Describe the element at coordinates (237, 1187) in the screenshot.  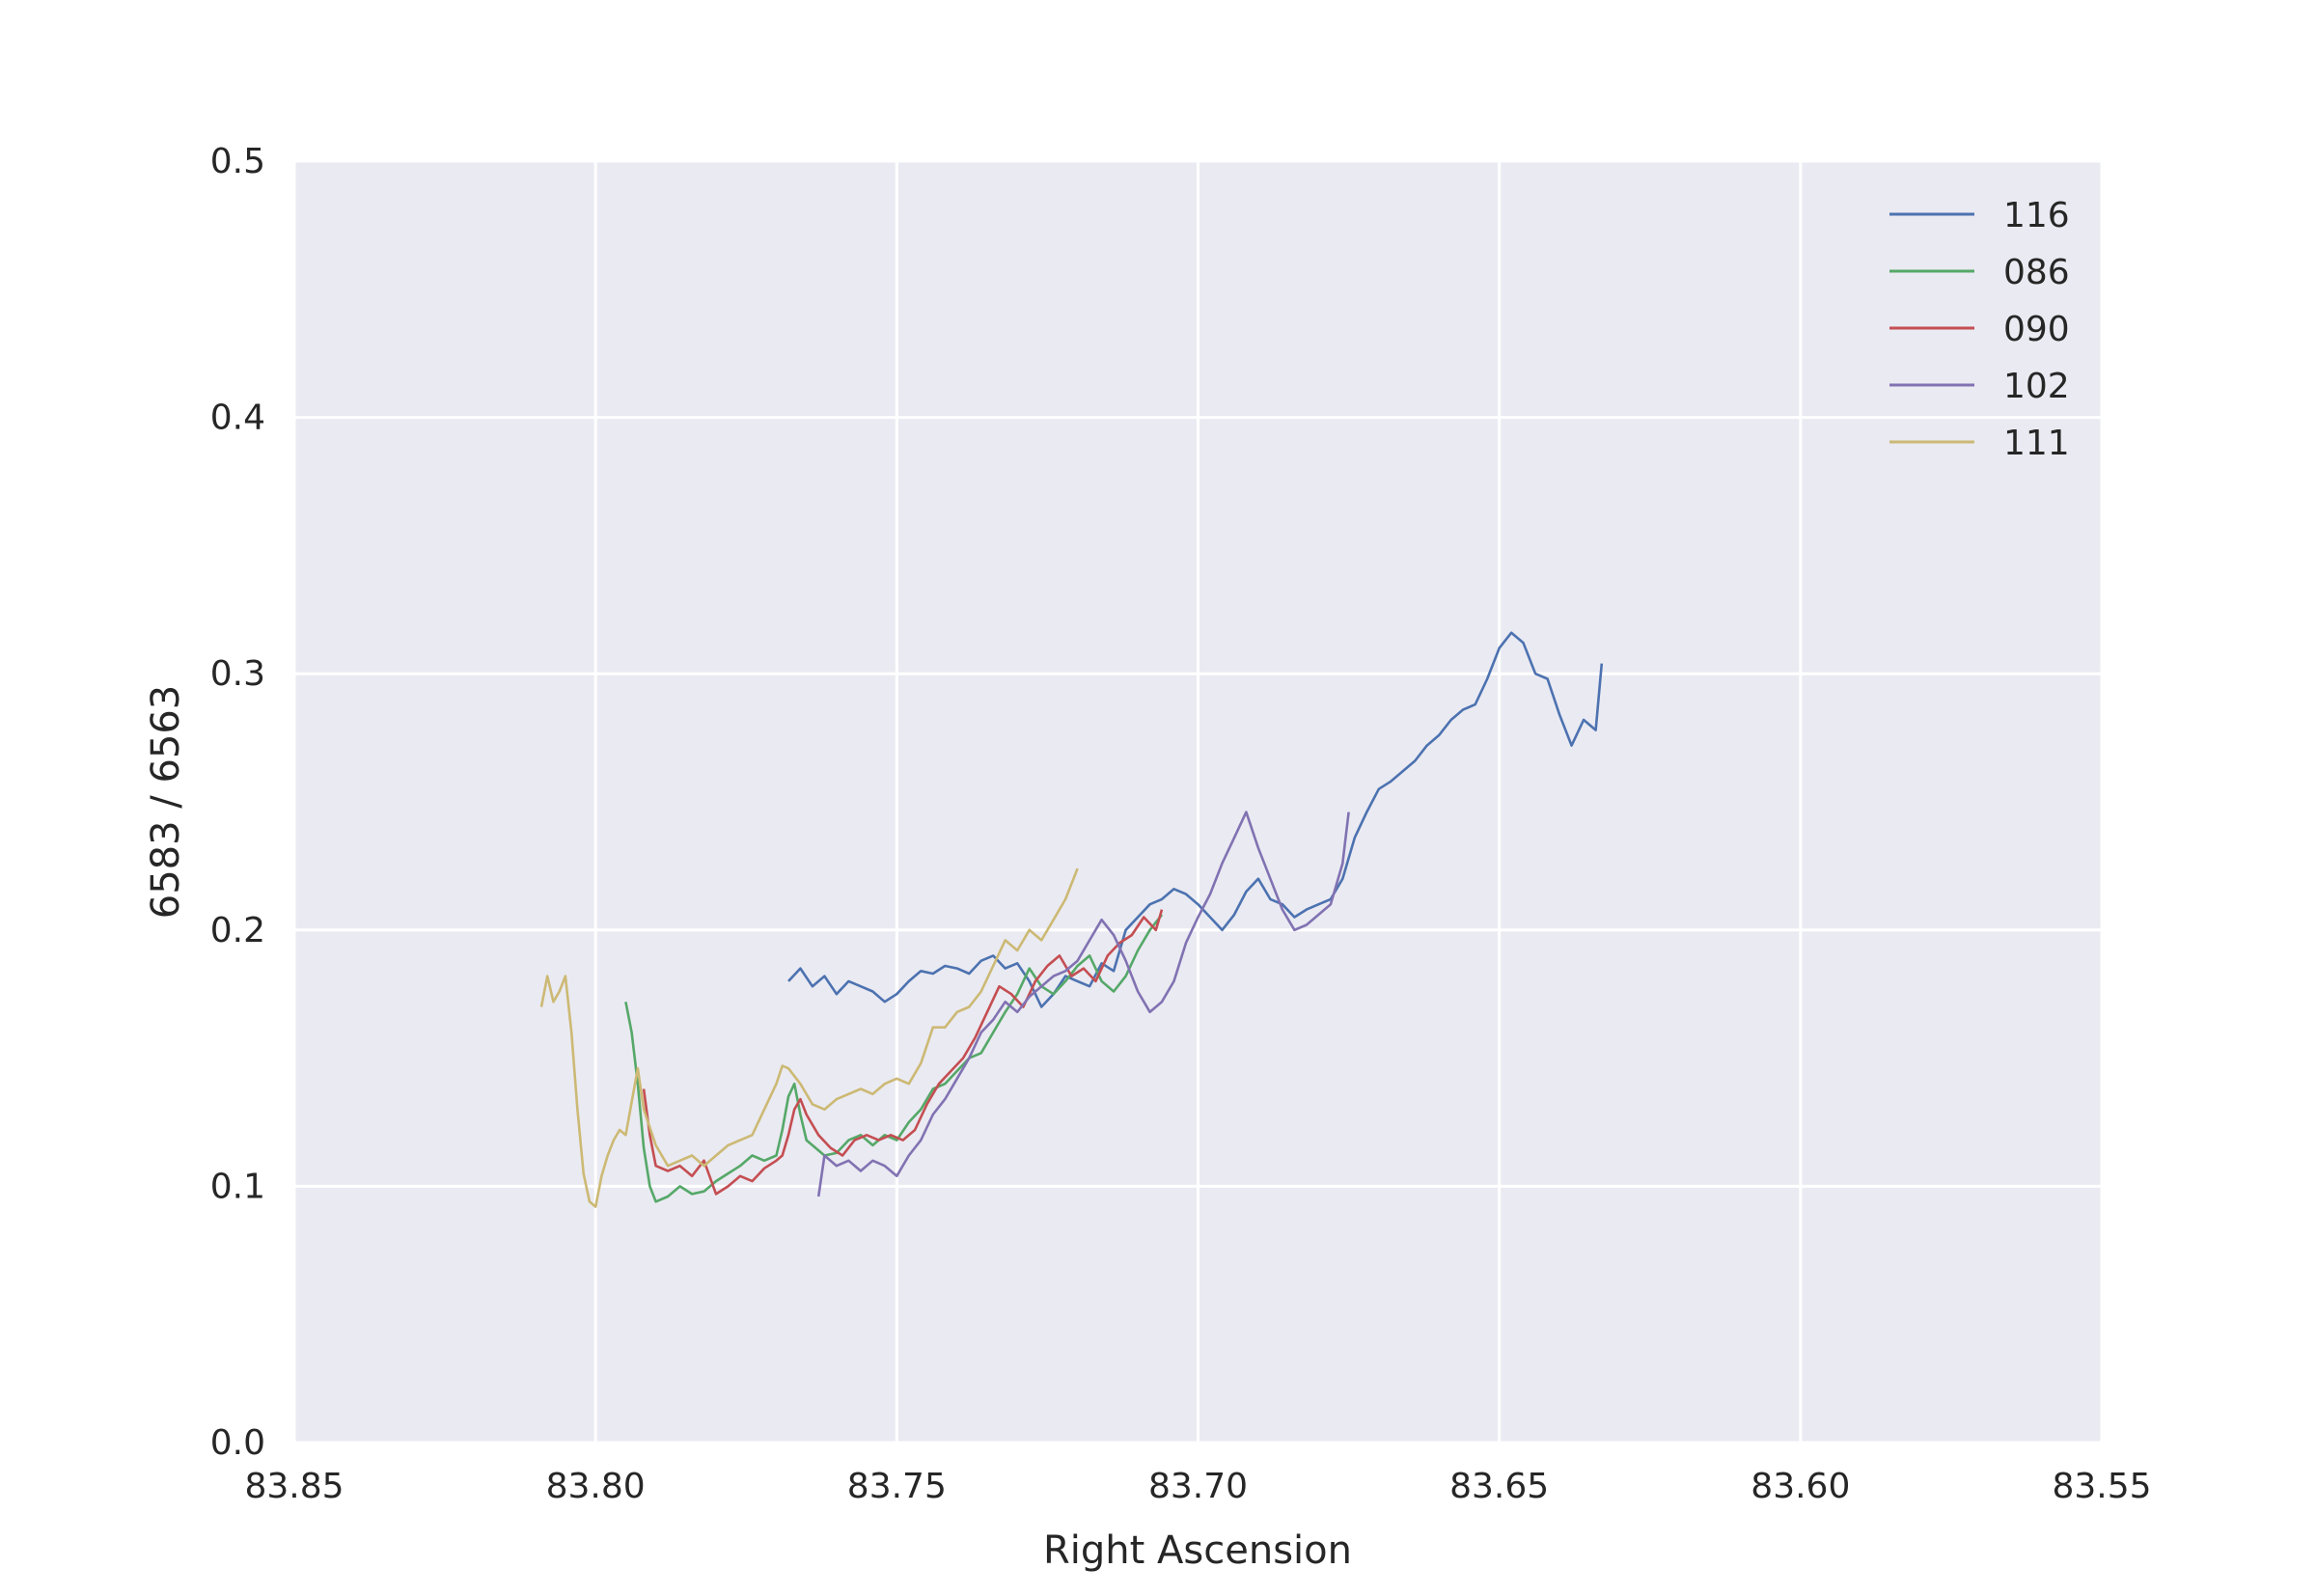
I see `y-tick-label: 0.1` at that location.